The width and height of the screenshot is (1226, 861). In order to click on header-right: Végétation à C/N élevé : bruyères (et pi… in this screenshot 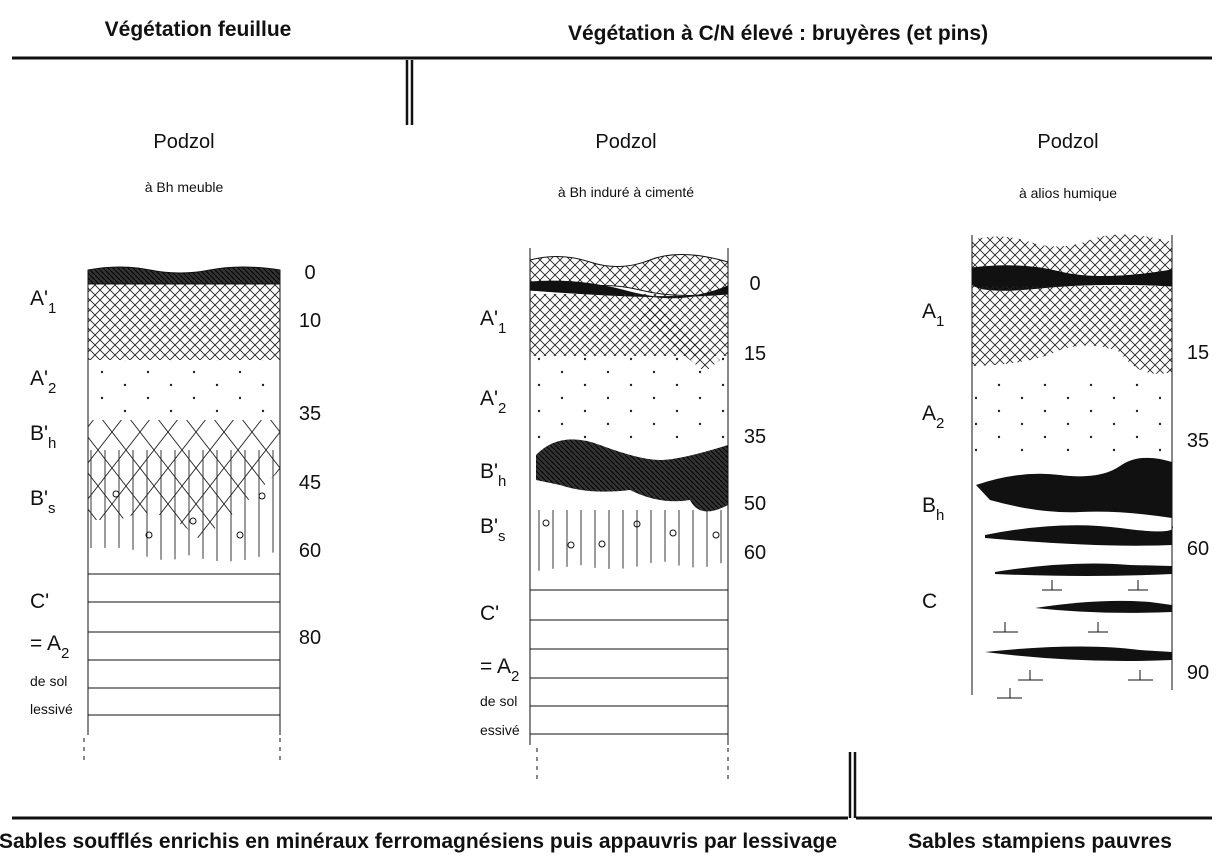, I will do `click(778, 33)`.